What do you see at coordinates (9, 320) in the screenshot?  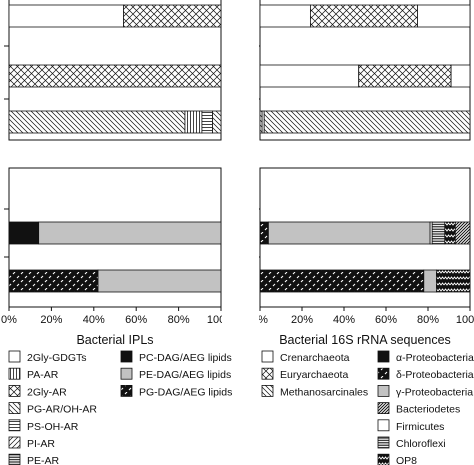 I see `x-tick-label: 0%` at bounding box center [9, 320].